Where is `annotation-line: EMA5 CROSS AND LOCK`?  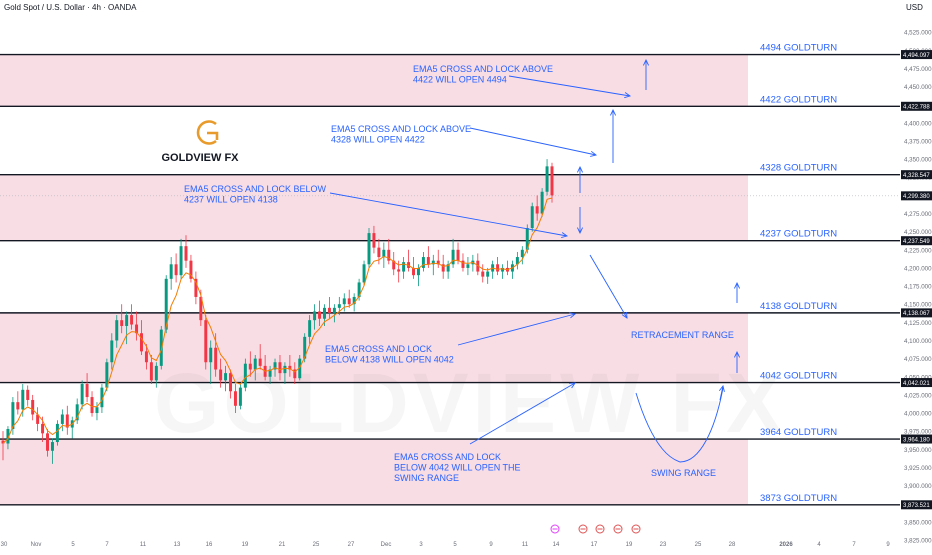
annotation-line: EMA5 CROSS AND LOCK is located at coordinates (378, 349).